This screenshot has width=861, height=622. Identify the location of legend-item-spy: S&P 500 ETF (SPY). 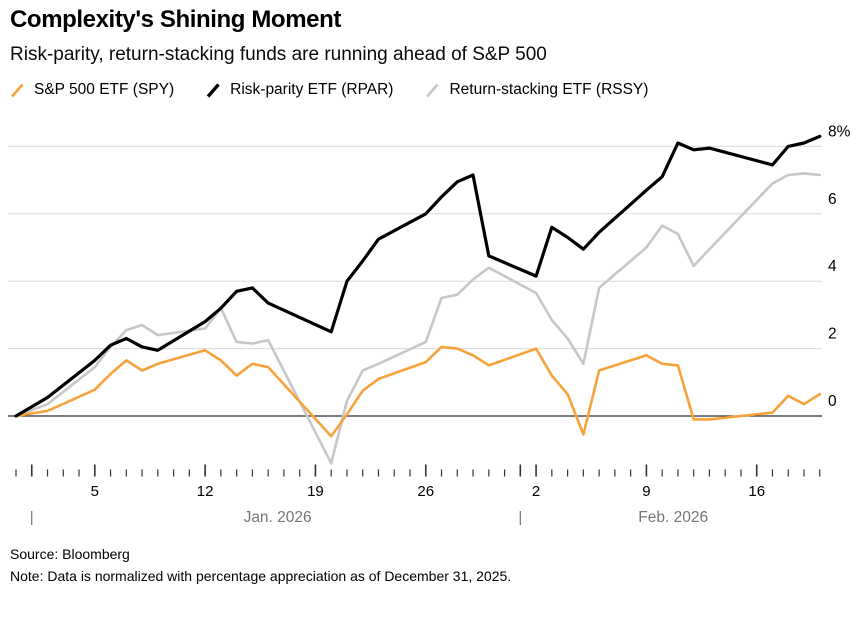
(92, 90).